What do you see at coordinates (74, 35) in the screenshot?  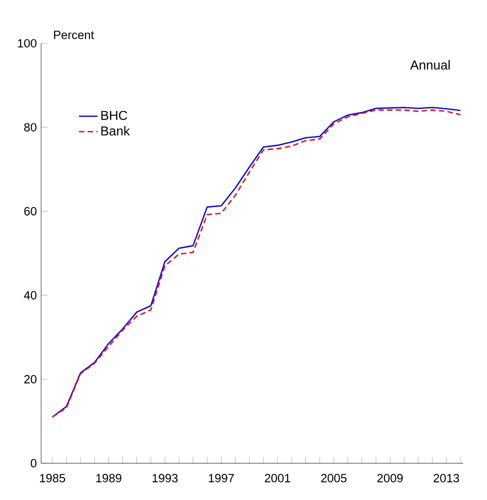 I see `y-axis-title: Percent` at bounding box center [74, 35].